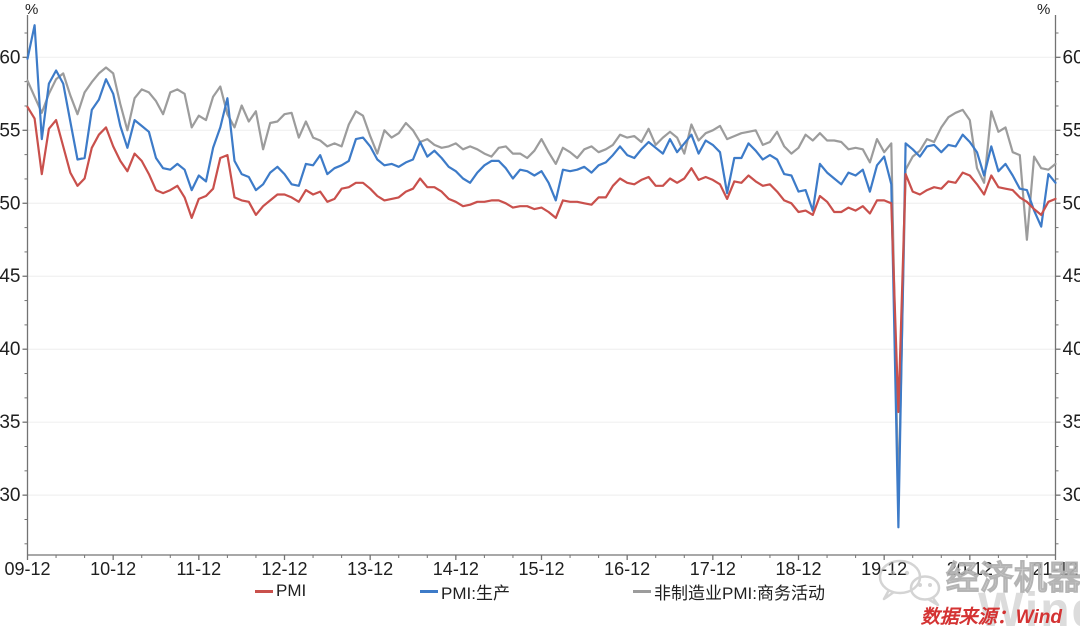  Describe the element at coordinates (627, 569) in the screenshot. I see `svg-text: 16-12` at that location.